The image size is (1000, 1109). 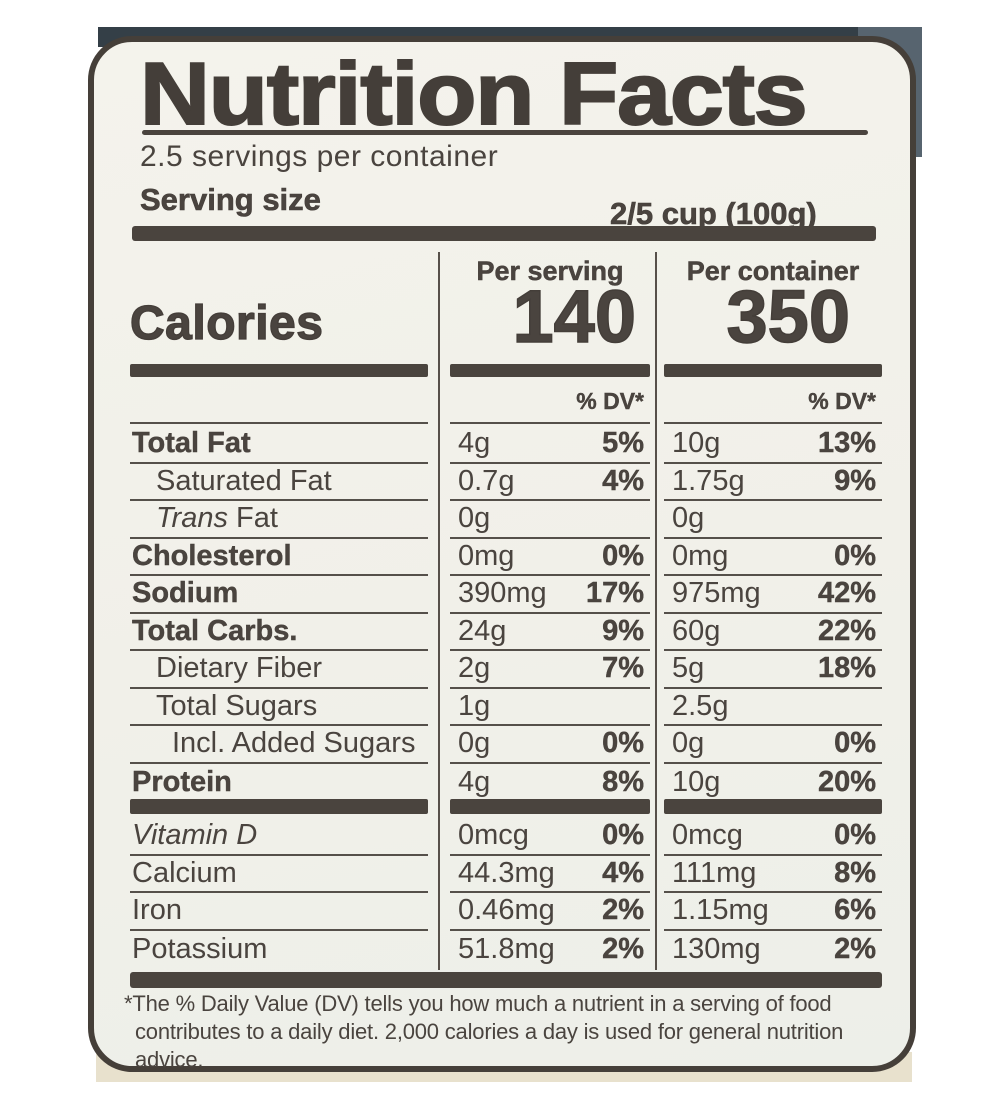 What do you see at coordinates (716, 593) in the screenshot?
I see `per-container-amount: 975mg` at bounding box center [716, 593].